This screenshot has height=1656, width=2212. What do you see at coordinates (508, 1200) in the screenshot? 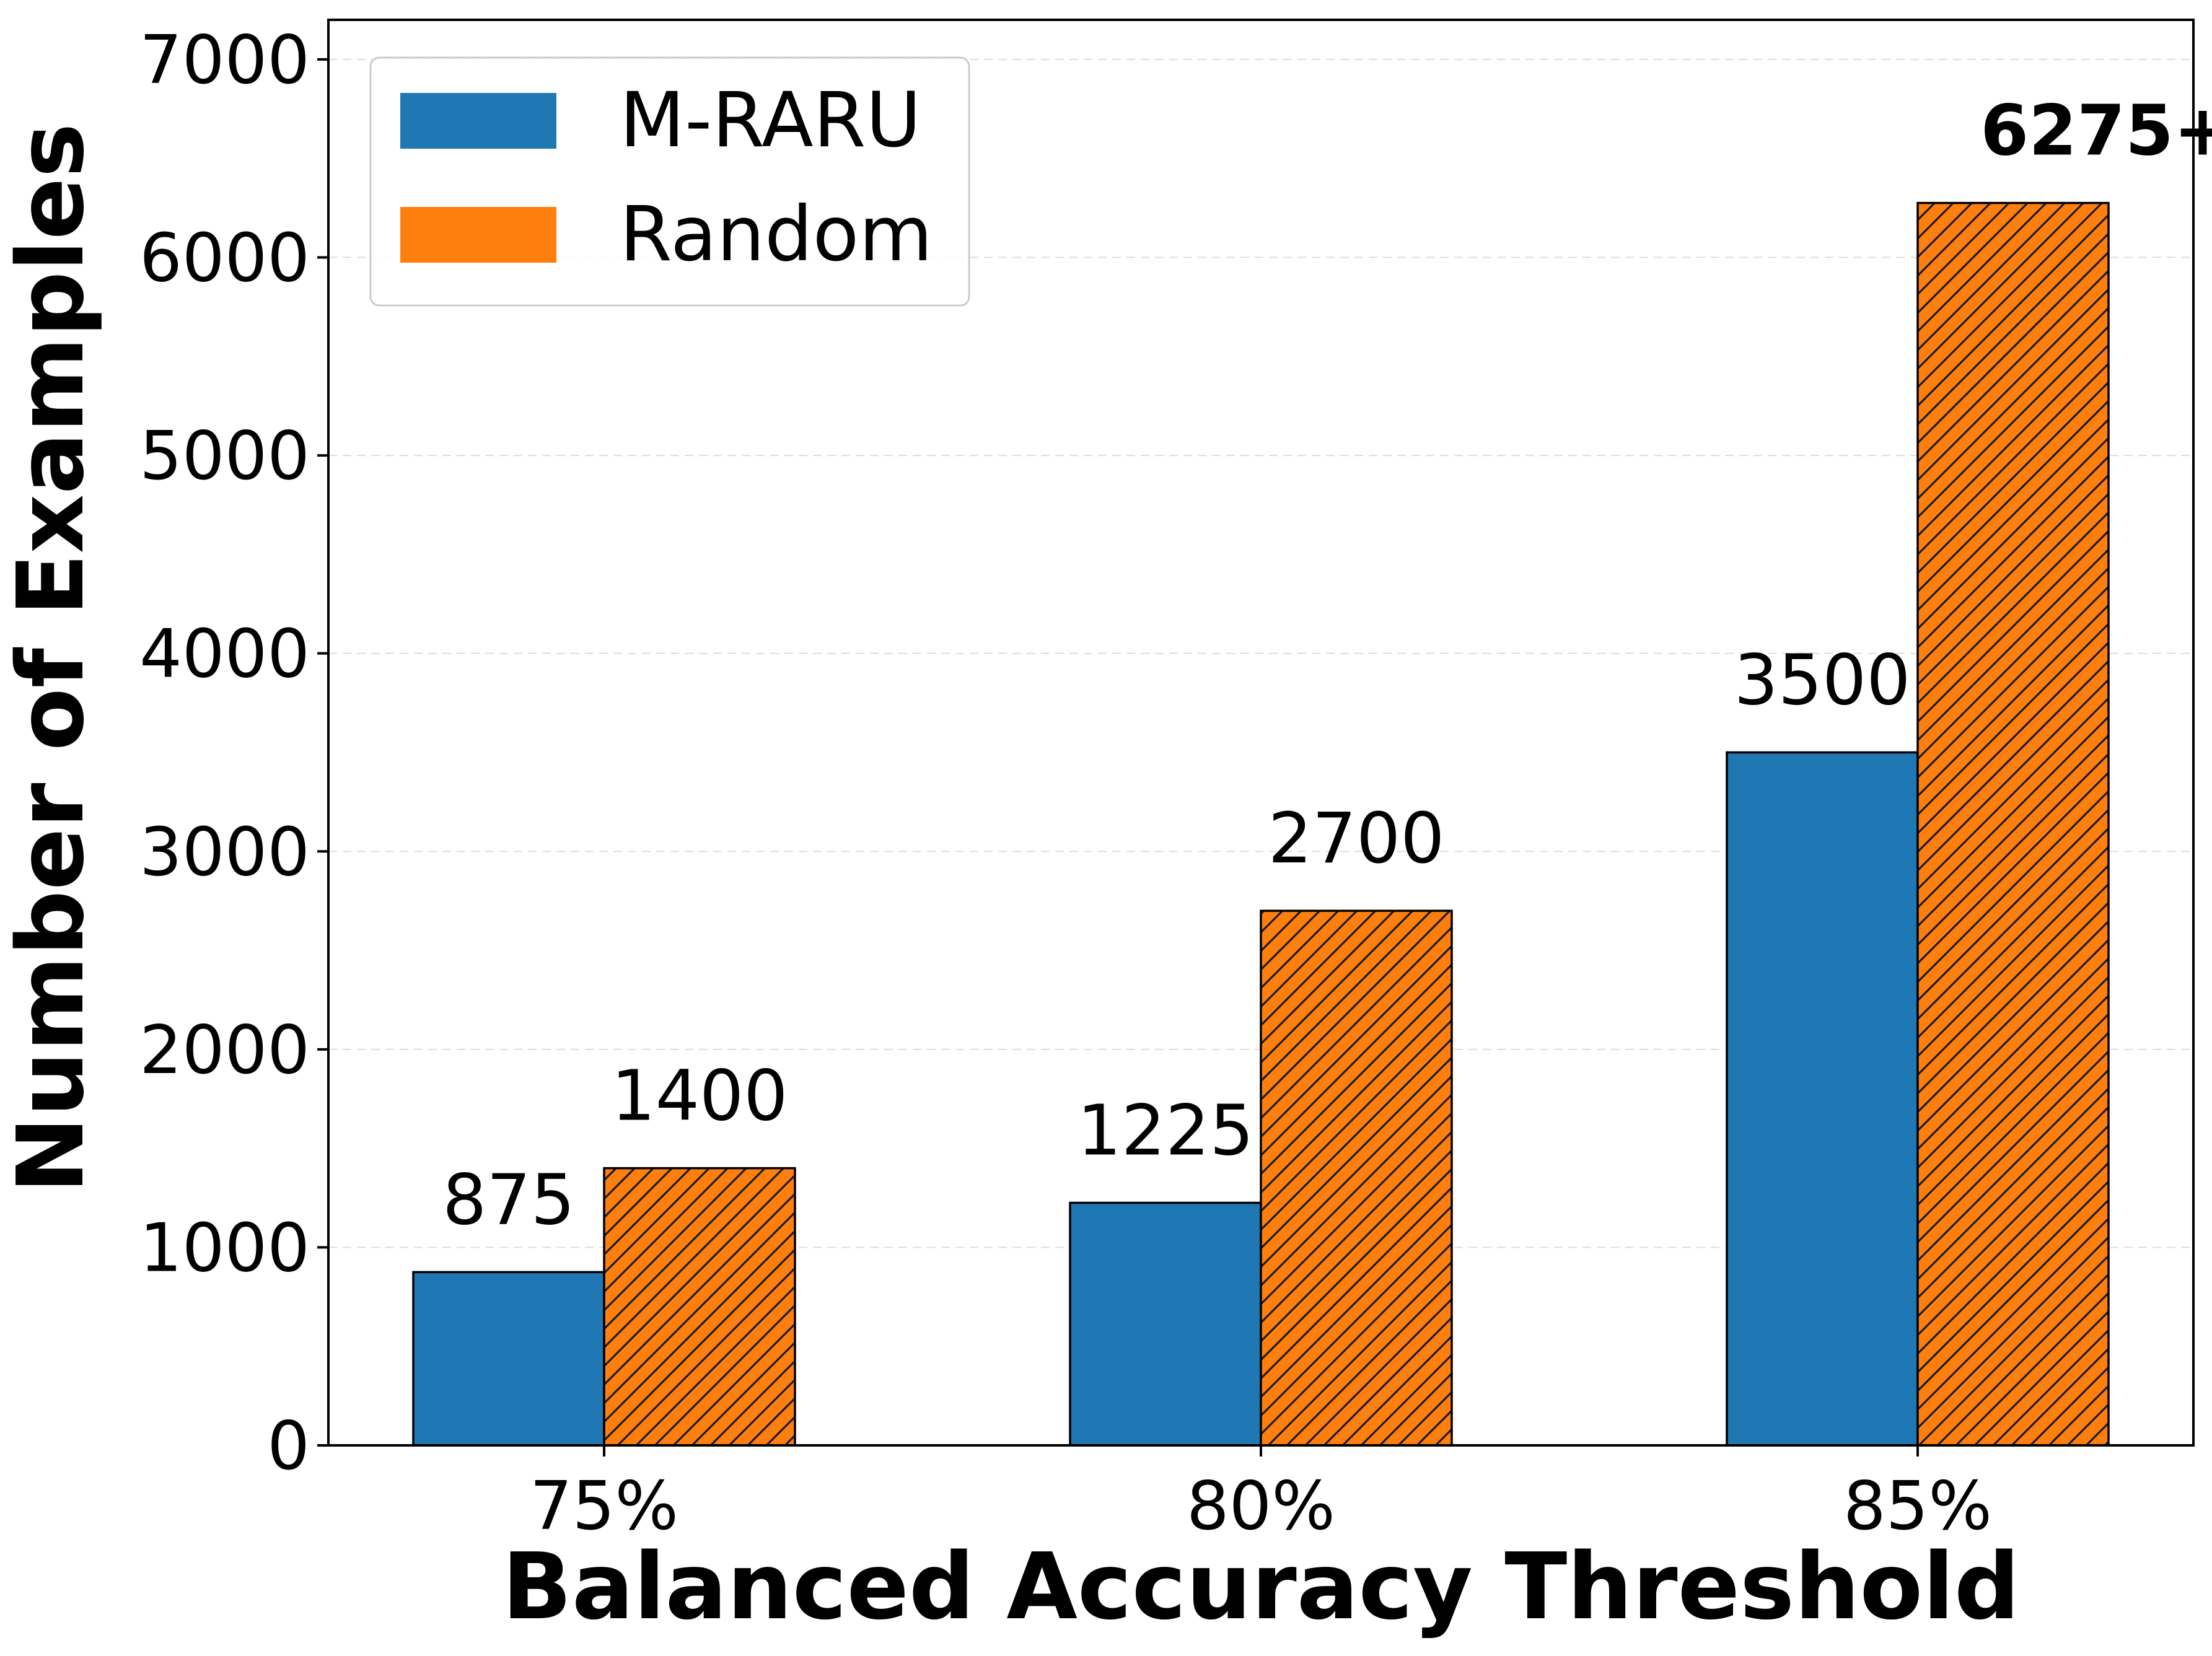
I see `data-label: 875` at bounding box center [508, 1200].